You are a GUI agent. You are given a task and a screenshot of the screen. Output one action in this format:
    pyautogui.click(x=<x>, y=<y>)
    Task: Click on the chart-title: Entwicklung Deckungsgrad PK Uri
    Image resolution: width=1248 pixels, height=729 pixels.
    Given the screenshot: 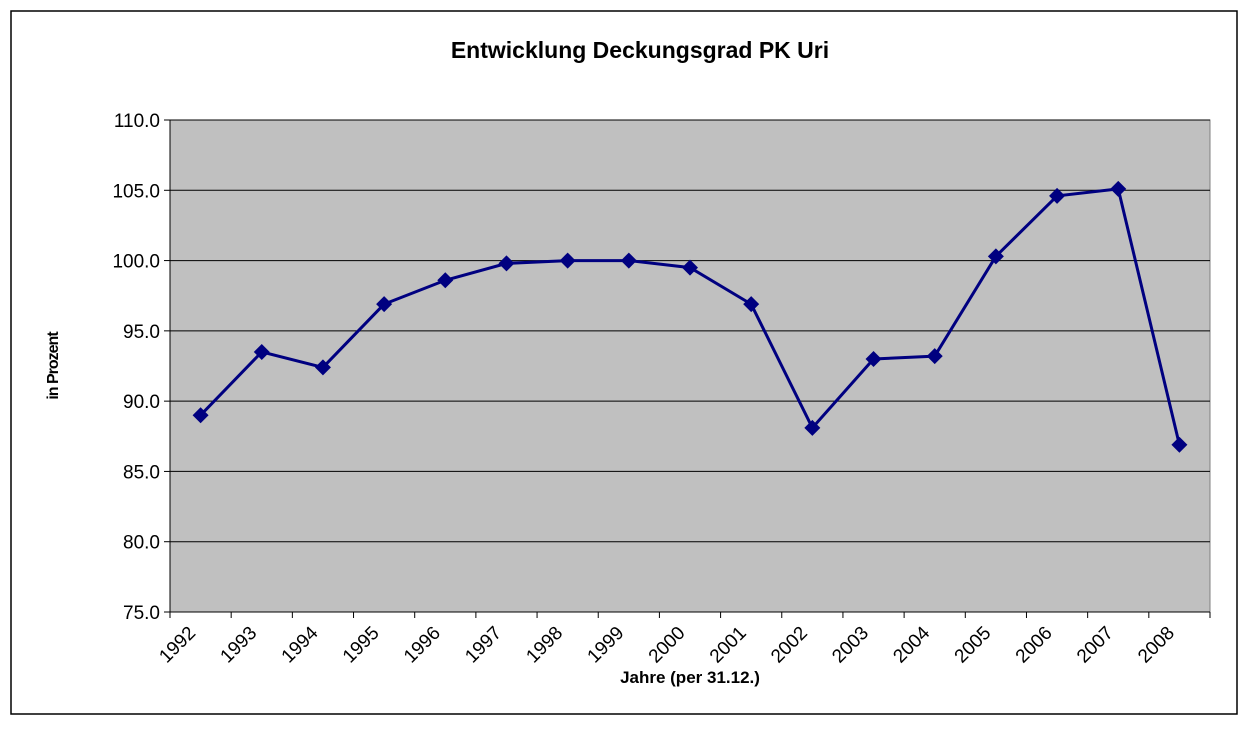 What is the action you would take?
    pyautogui.click(x=640, y=50)
    